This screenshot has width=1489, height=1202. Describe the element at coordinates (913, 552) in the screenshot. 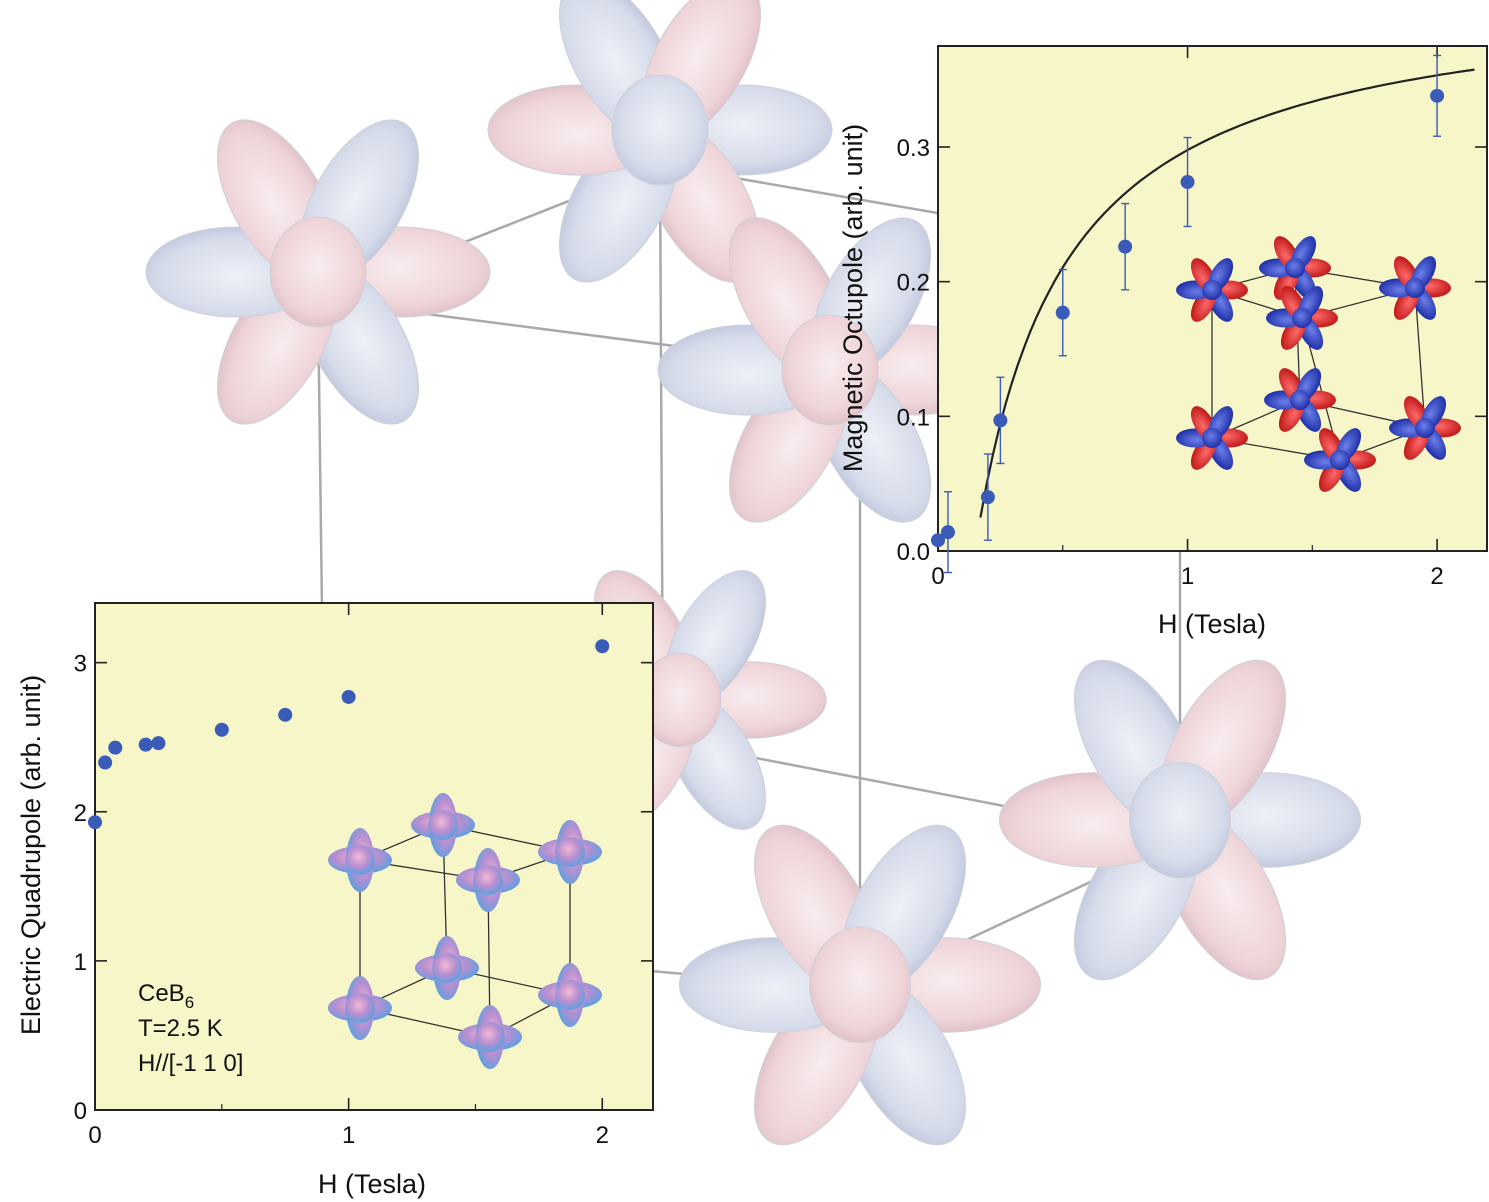

I see `y-tick-label: 0.0` at that location.